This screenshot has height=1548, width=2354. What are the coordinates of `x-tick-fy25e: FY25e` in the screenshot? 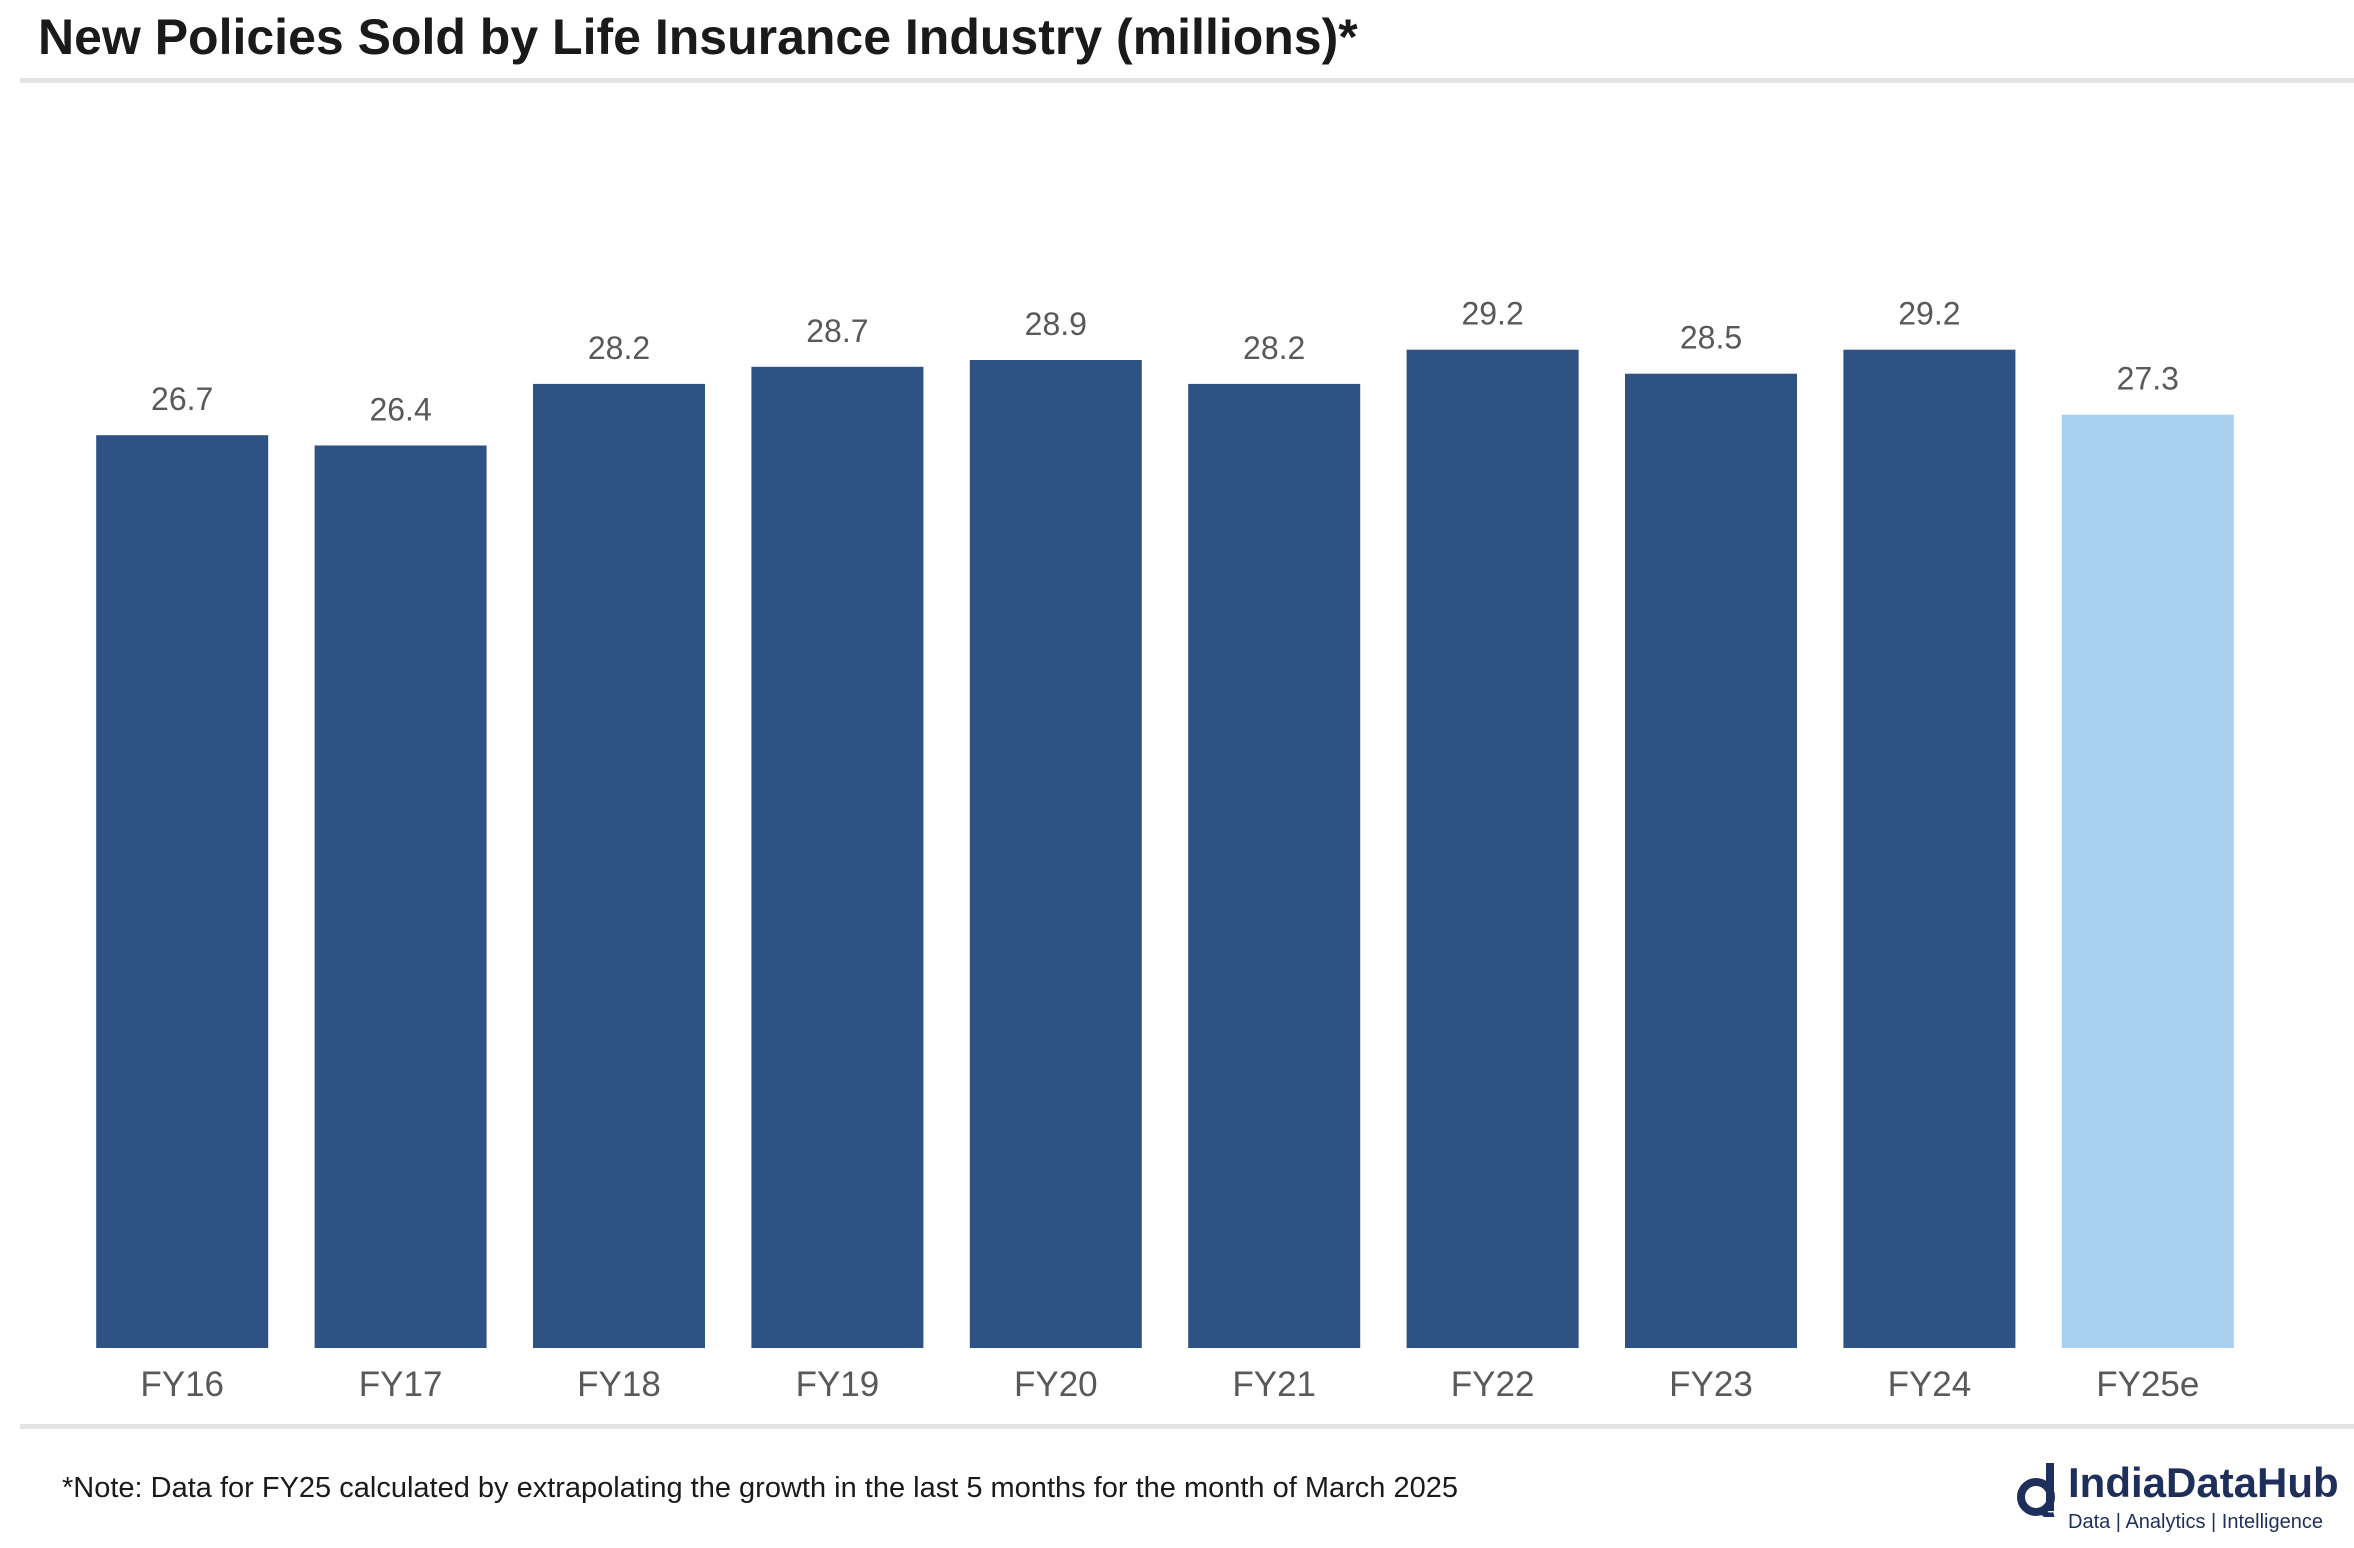 It's located at (2147, 1384).